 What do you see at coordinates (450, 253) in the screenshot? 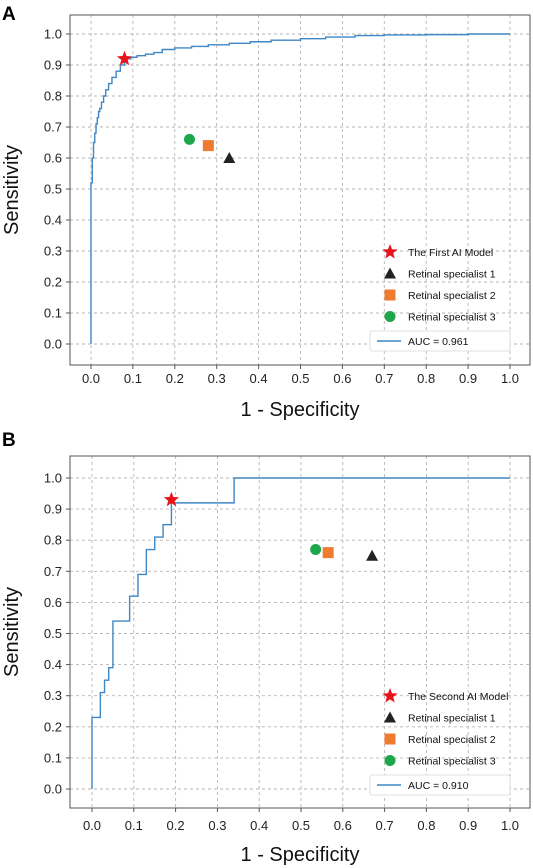
I see `legend-label: The First AI Model` at bounding box center [450, 253].